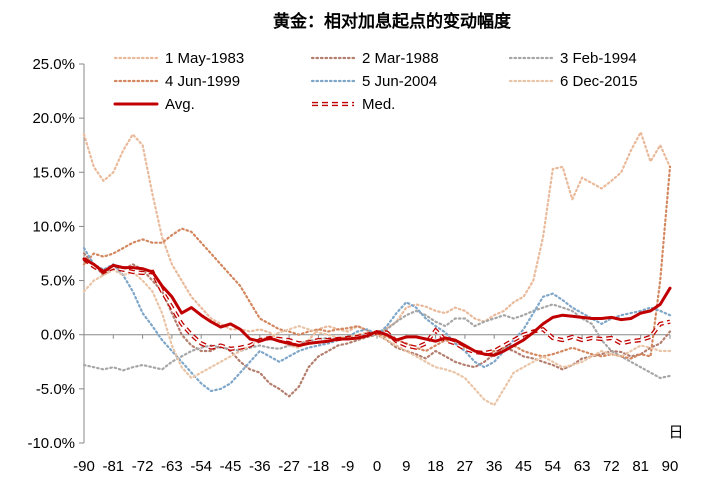 The width and height of the screenshot is (706, 490). Describe the element at coordinates (58, 335) in the screenshot. I see `y-tick-label: 0.0%` at that location.